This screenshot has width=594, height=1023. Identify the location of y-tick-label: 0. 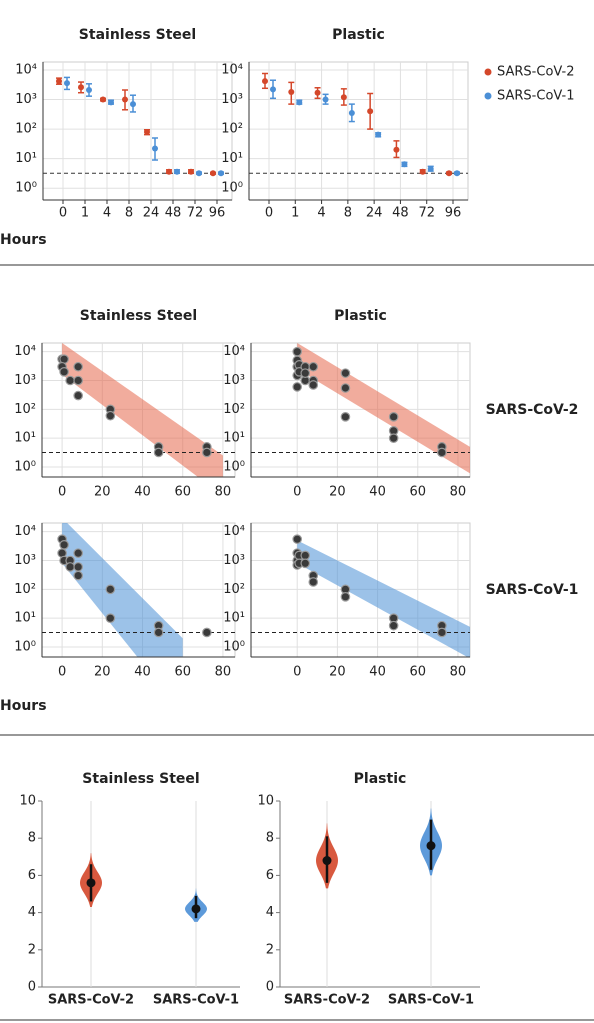
(270, 987).